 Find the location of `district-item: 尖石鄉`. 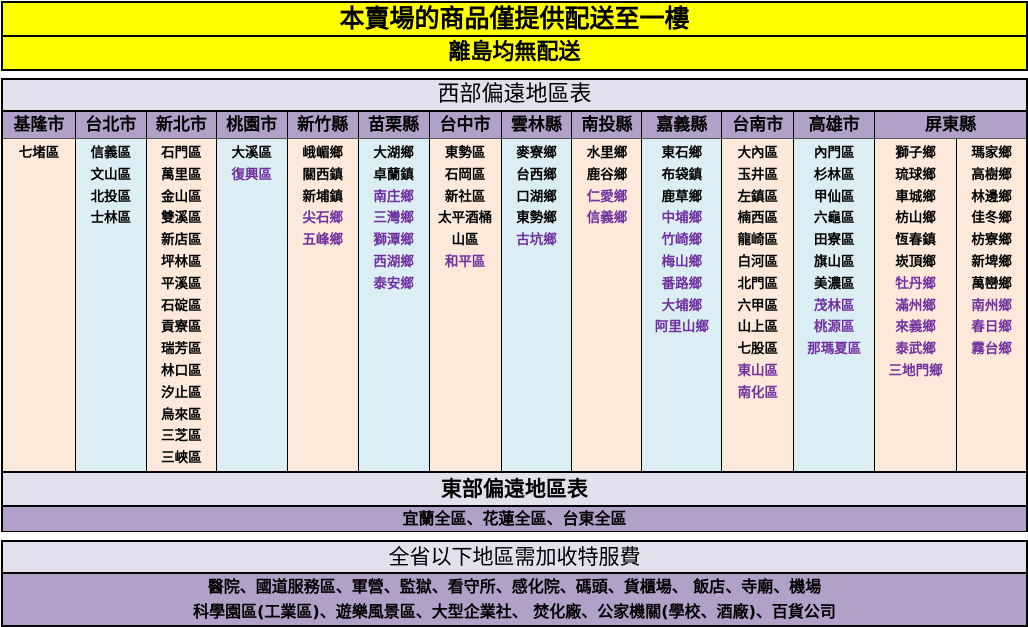

district-item: 尖石鄉 is located at coordinates (322, 218).